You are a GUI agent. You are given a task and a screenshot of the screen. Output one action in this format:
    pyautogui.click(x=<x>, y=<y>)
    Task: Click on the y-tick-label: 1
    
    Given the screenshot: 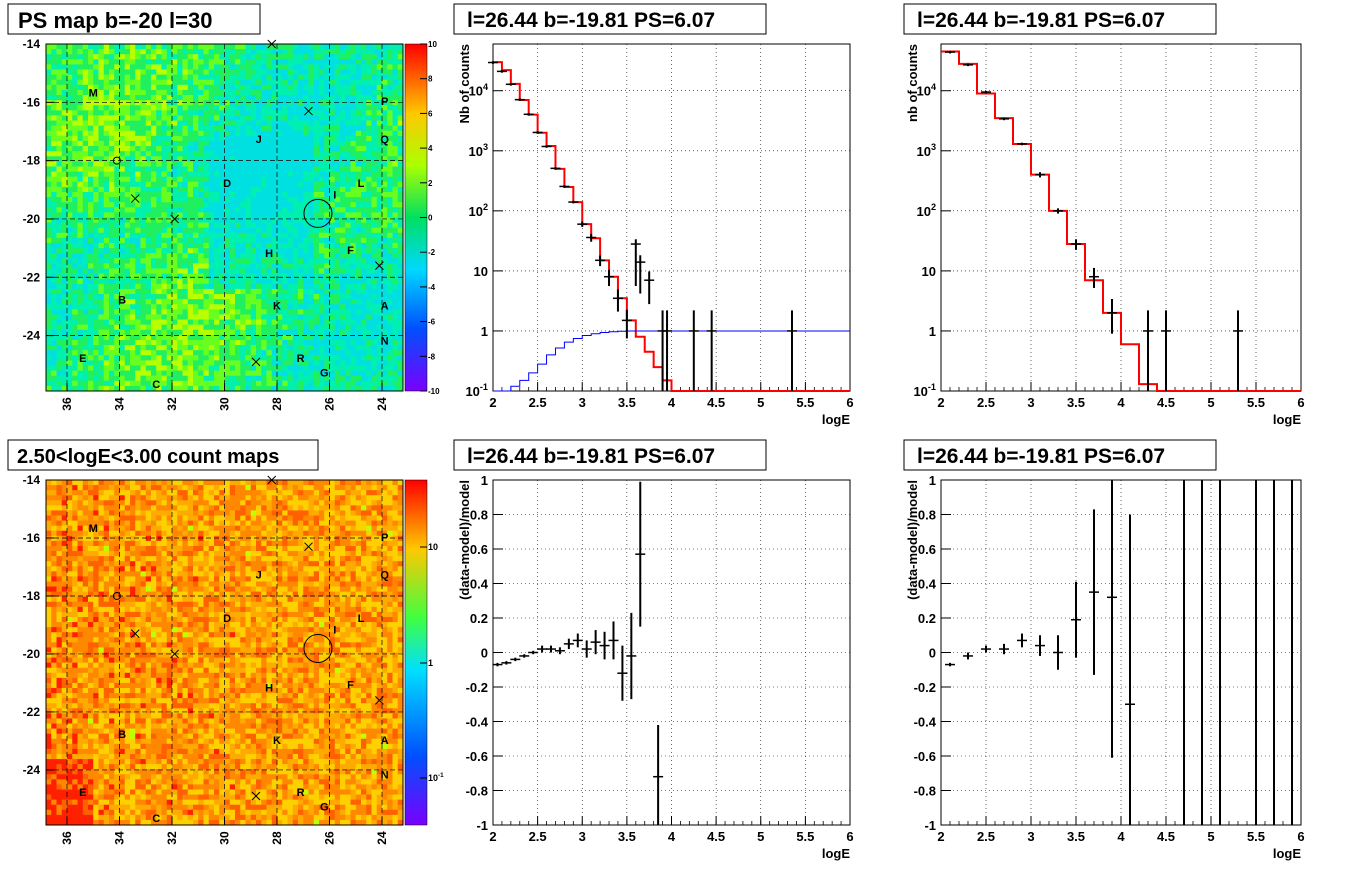 What is the action you would take?
    pyautogui.click(x=932, y=331)
    